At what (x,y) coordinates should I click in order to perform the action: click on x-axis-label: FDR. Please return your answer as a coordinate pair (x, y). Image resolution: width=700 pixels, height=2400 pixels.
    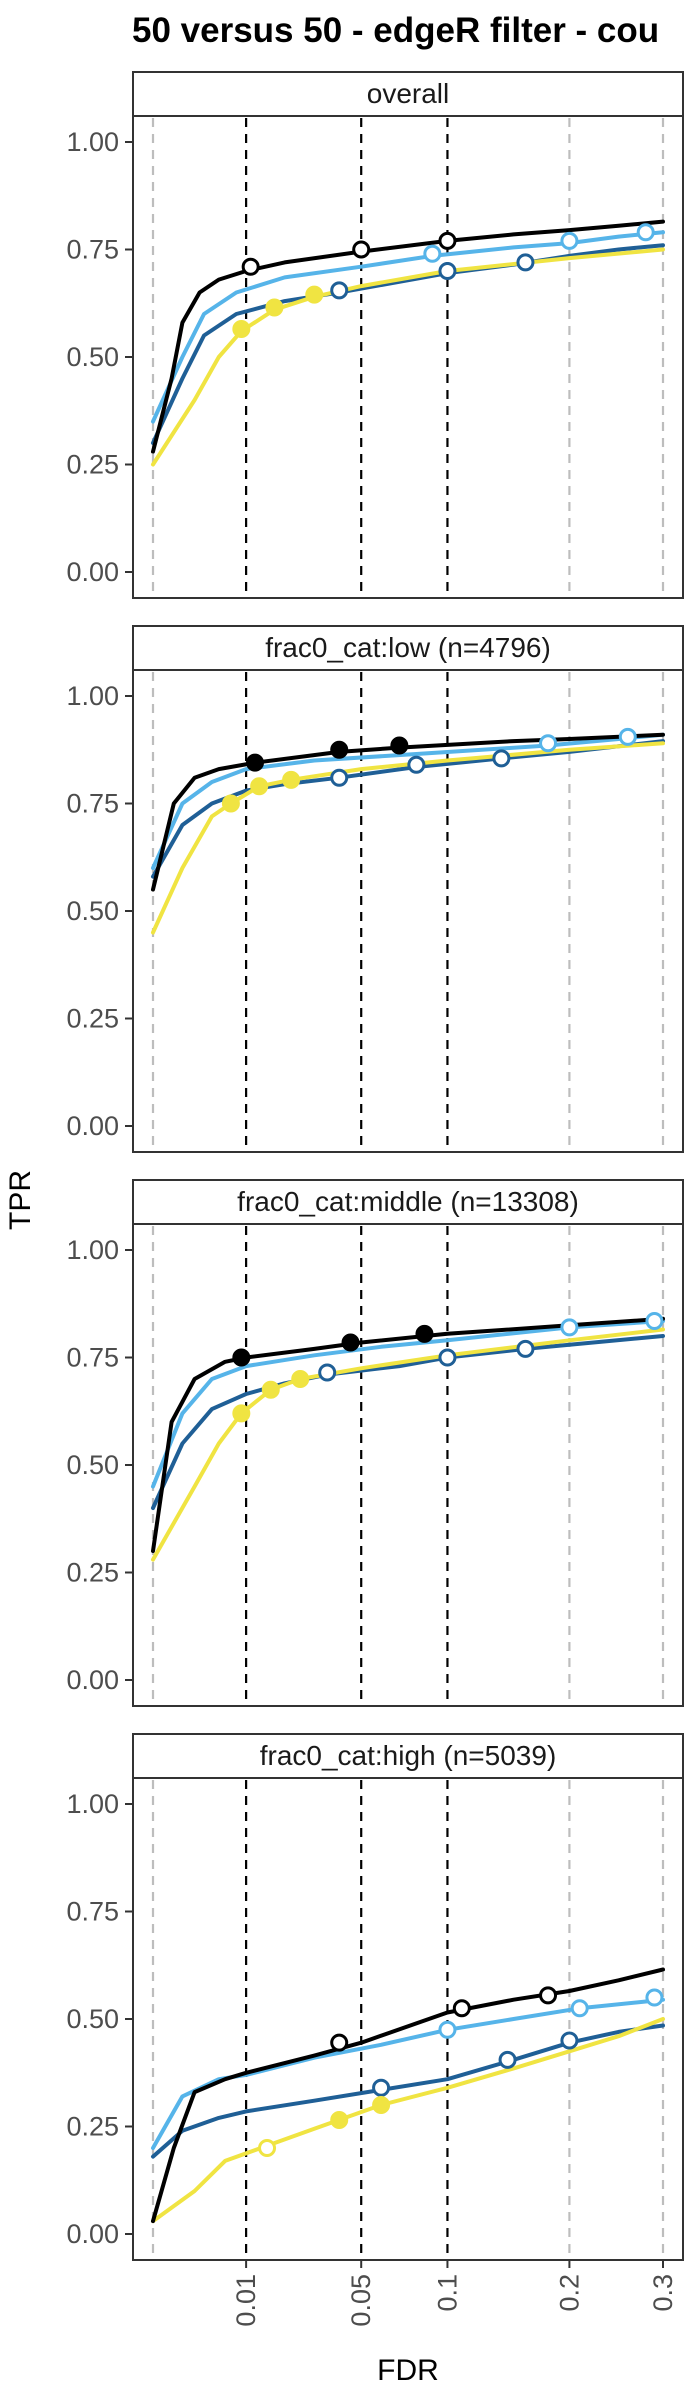
    Looking at the image, I should click on (408, 2370).